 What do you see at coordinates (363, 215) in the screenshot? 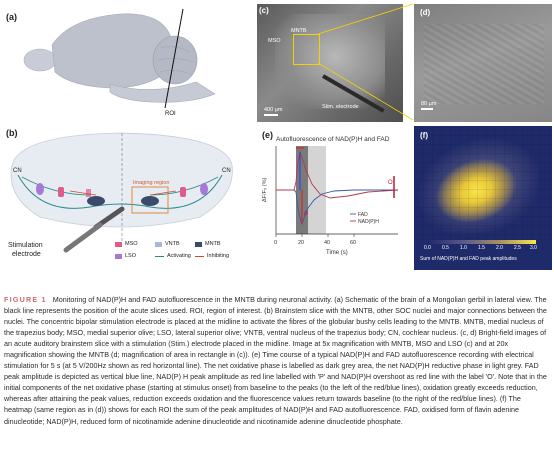
I see `legend-fad: FAD` at bounding box center [363, 215].